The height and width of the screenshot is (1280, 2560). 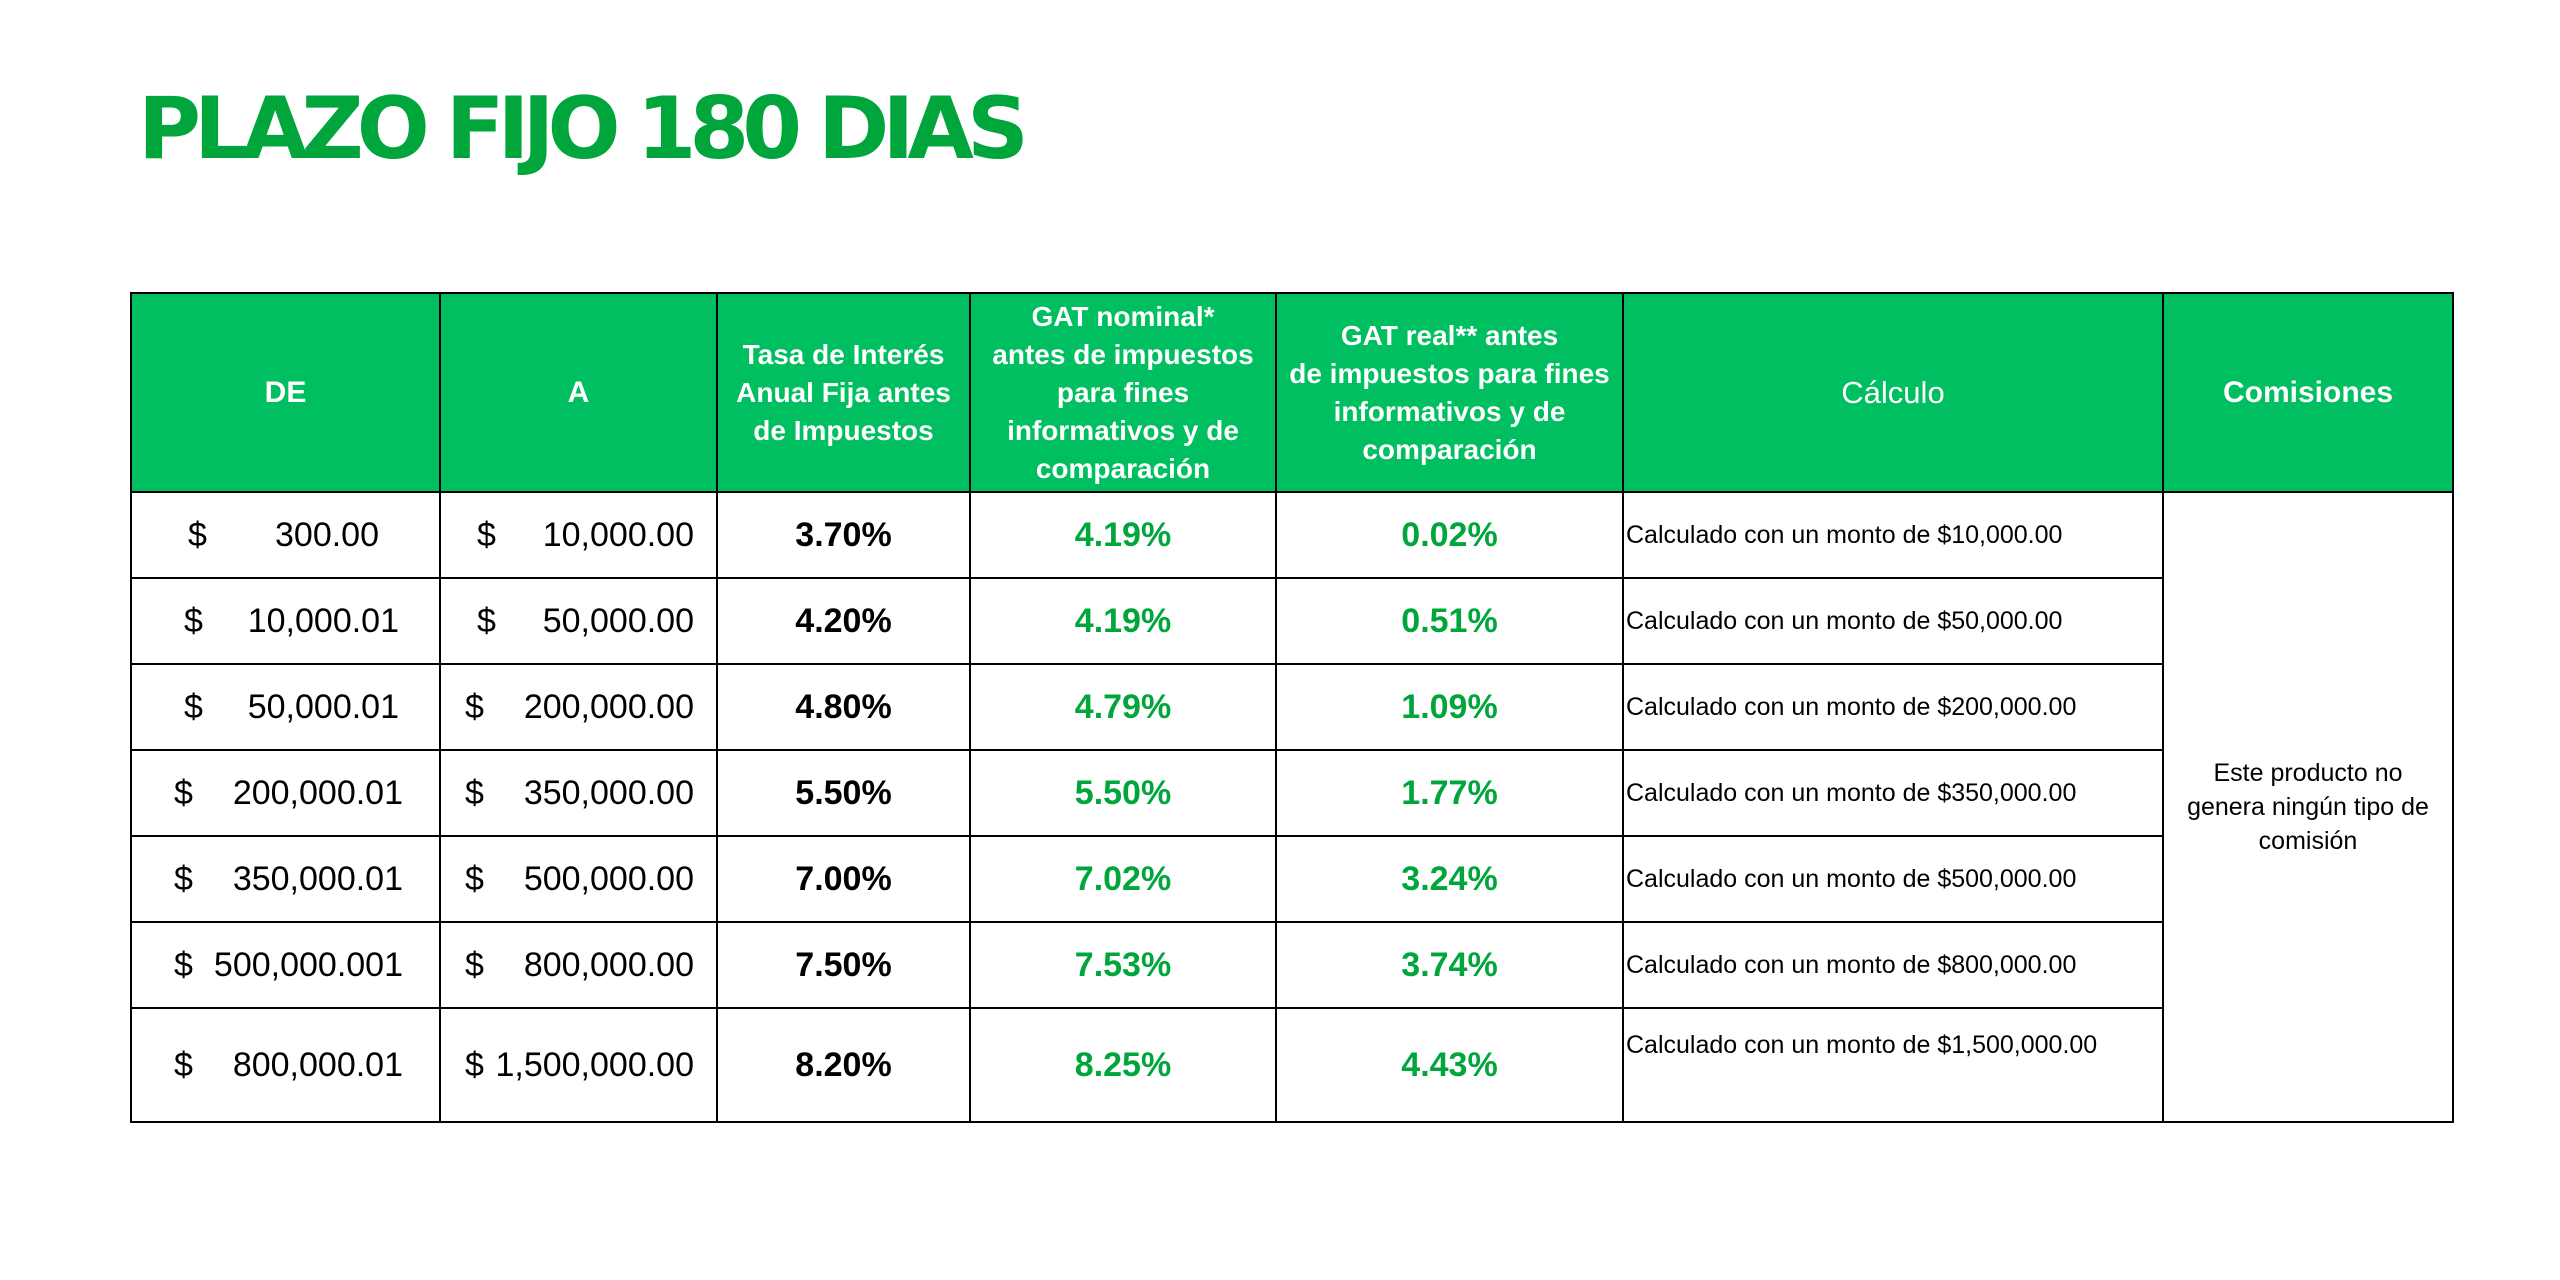 What do you see at coordinates (1449, 621) in the screenshot?
I see `cell-gat-real: 0.51%` at bounding box center [1449, 621].